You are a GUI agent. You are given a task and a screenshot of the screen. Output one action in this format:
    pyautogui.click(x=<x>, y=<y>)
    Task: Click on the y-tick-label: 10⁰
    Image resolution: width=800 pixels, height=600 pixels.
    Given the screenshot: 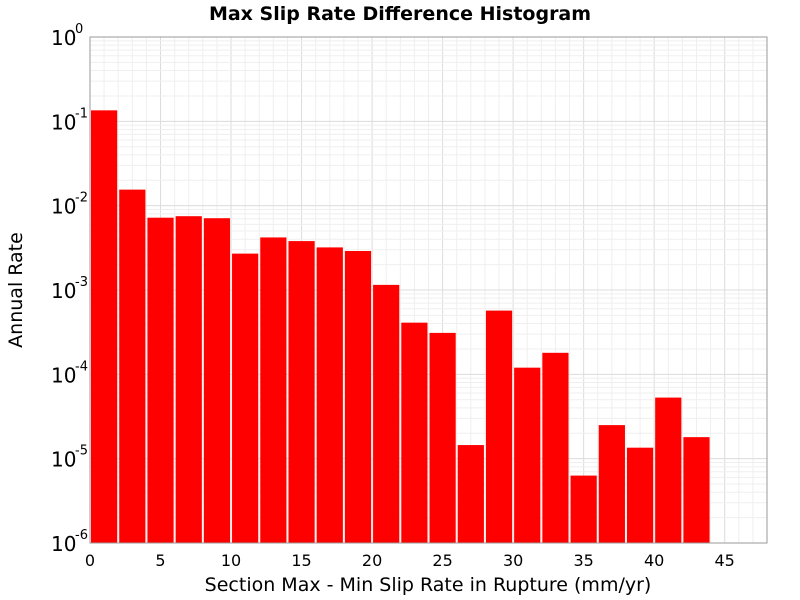 What is the action you would take?
    pyautogui.click(x=67, y=36)
    